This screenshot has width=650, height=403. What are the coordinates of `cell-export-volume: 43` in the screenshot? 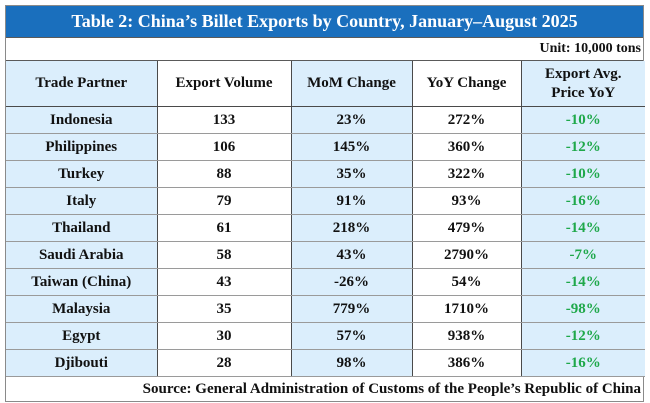 It's located at (223, 282).